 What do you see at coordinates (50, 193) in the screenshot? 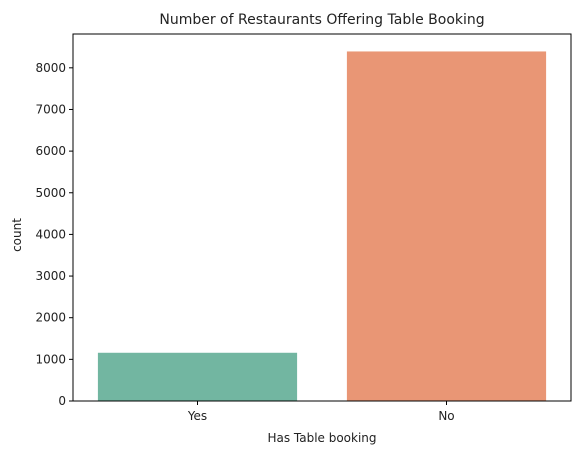
I see `y-tick-label: 5000` at bounding box center [50, 193].